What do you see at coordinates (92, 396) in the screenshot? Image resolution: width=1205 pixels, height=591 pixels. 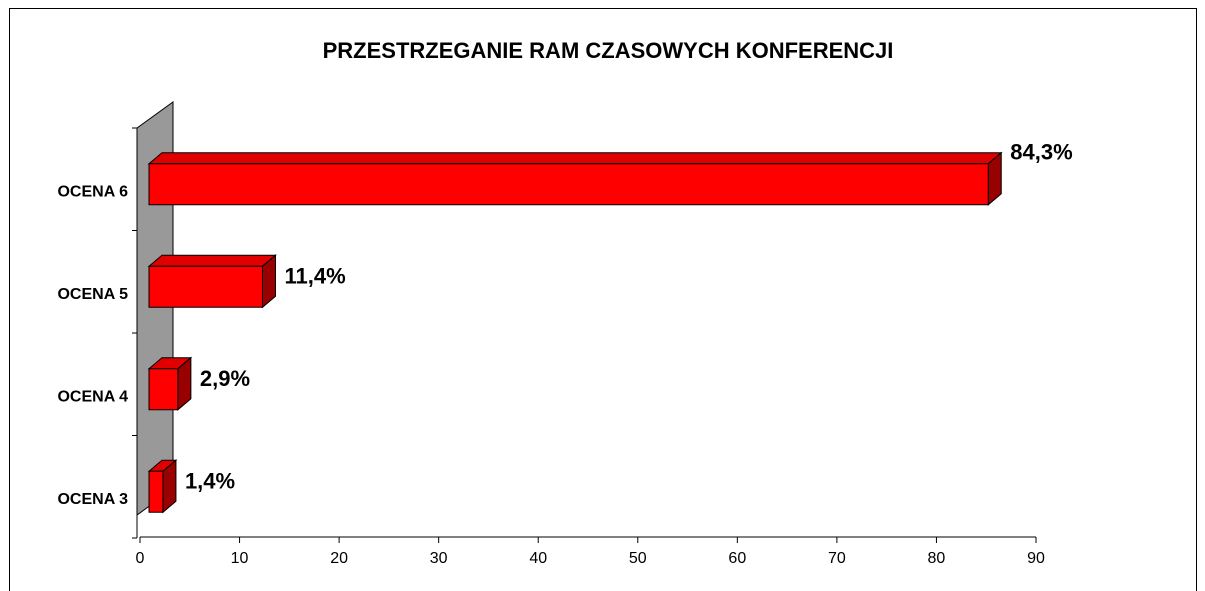 I see `y-tick-label: OCENA 4` at bounding box center [92, 396].